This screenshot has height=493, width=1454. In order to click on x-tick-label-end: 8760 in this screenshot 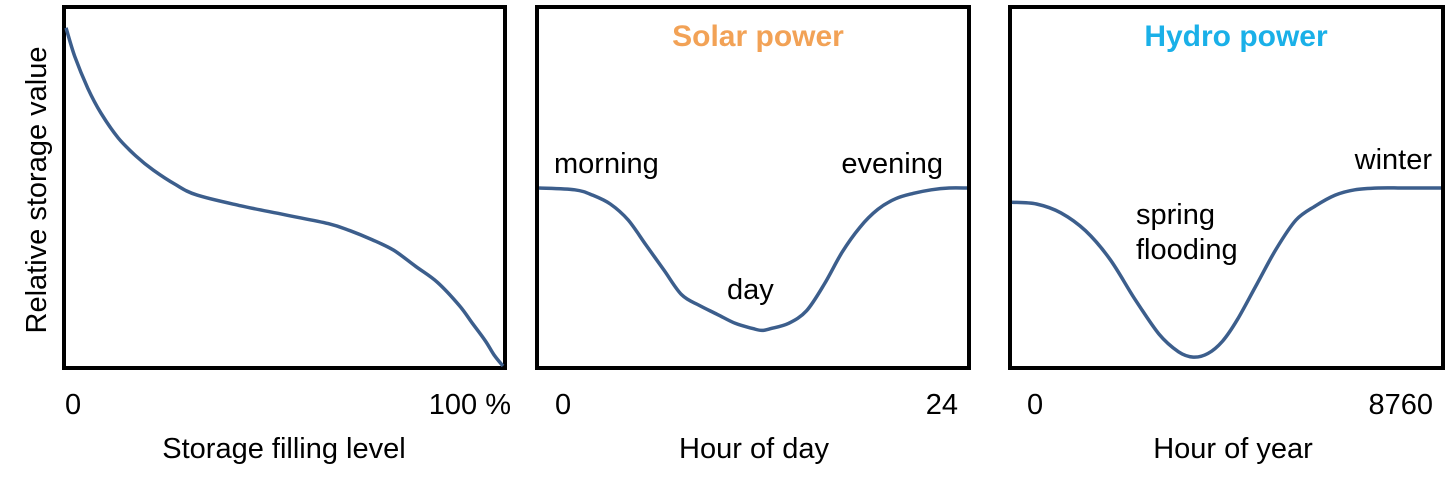, I will do `click(1400, 405)`.